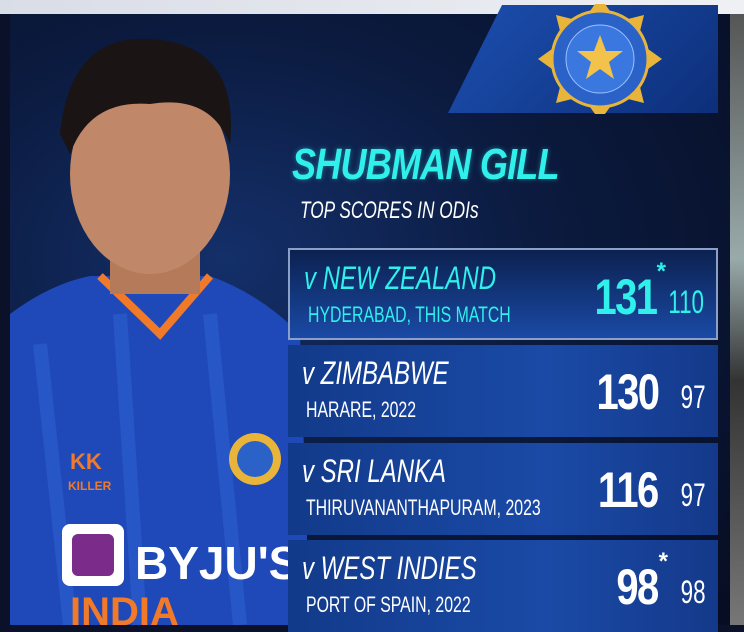 This screenshot has width=744, height=632. Describe the element at coordinates (388, 604) in the screenshot. I see `venue: PORT OF SPAIN, 2022` at that location.